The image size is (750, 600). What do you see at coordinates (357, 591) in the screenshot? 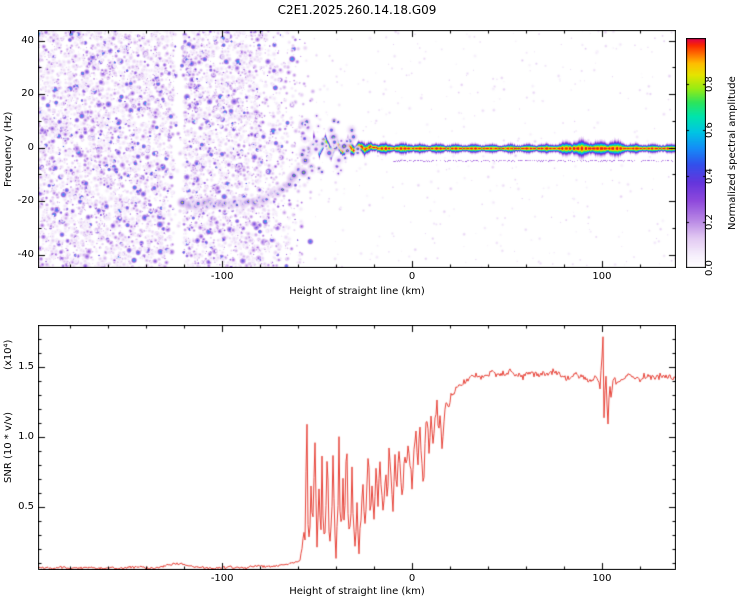
I see `snr-x-axis-label: Height of straight line (km)` at bounding box center [357, 591].